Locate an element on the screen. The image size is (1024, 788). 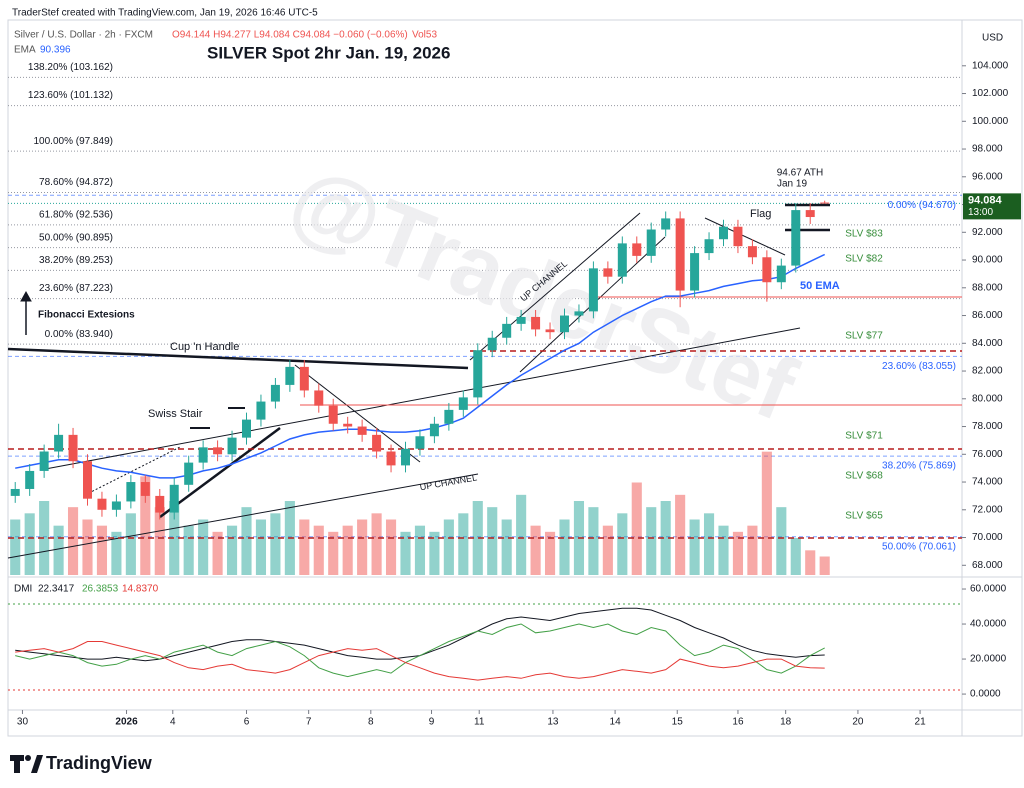
y-tick-label: 70.000 is located at coordinates (987, 537).